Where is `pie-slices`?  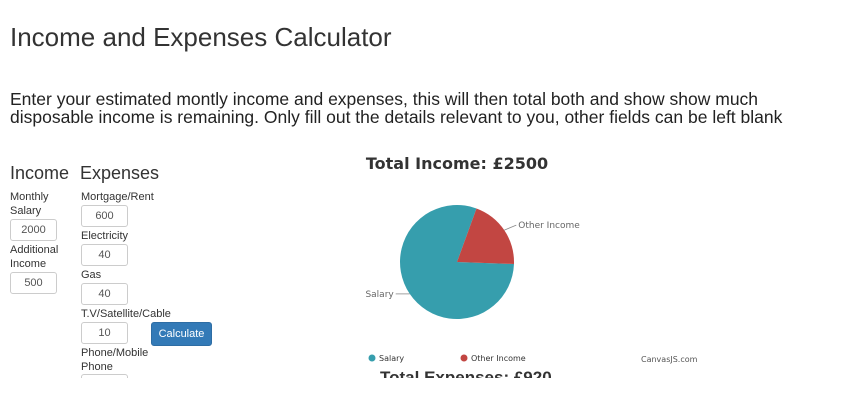 pie-slices is located at coordinates (457, 262).